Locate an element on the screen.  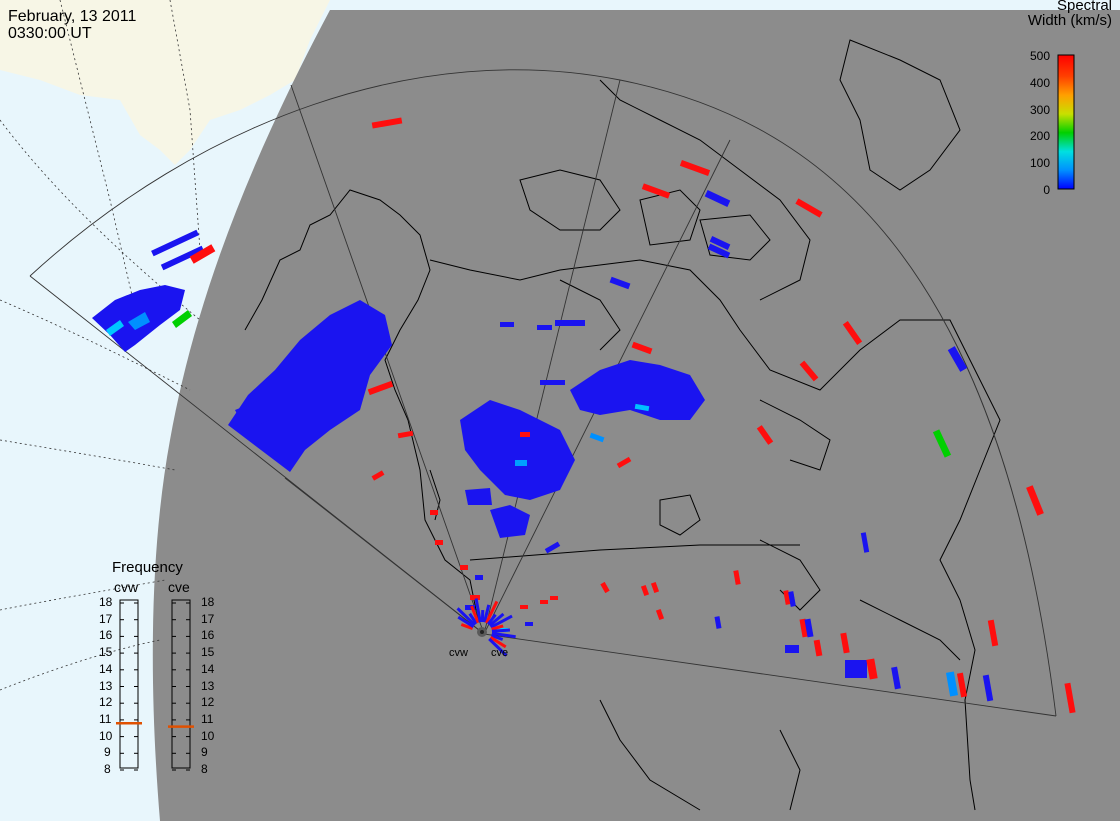
frequency-box-cvw is located at coordinates (129, 684).